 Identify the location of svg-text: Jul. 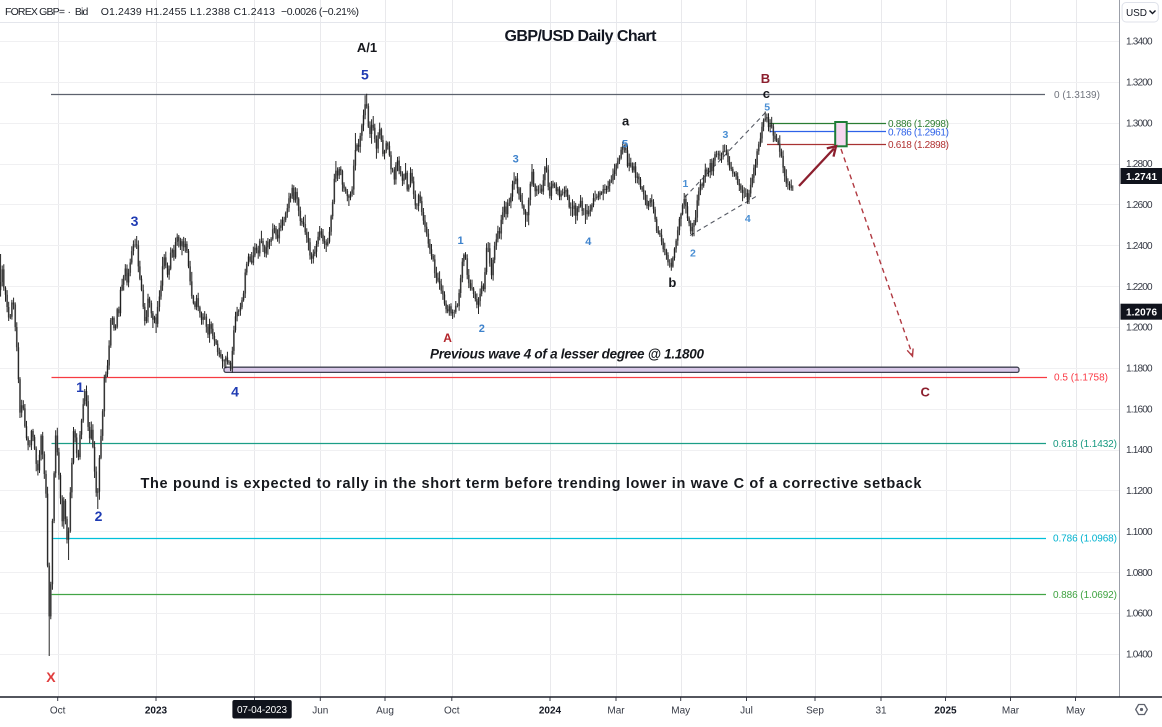
(746, 711).